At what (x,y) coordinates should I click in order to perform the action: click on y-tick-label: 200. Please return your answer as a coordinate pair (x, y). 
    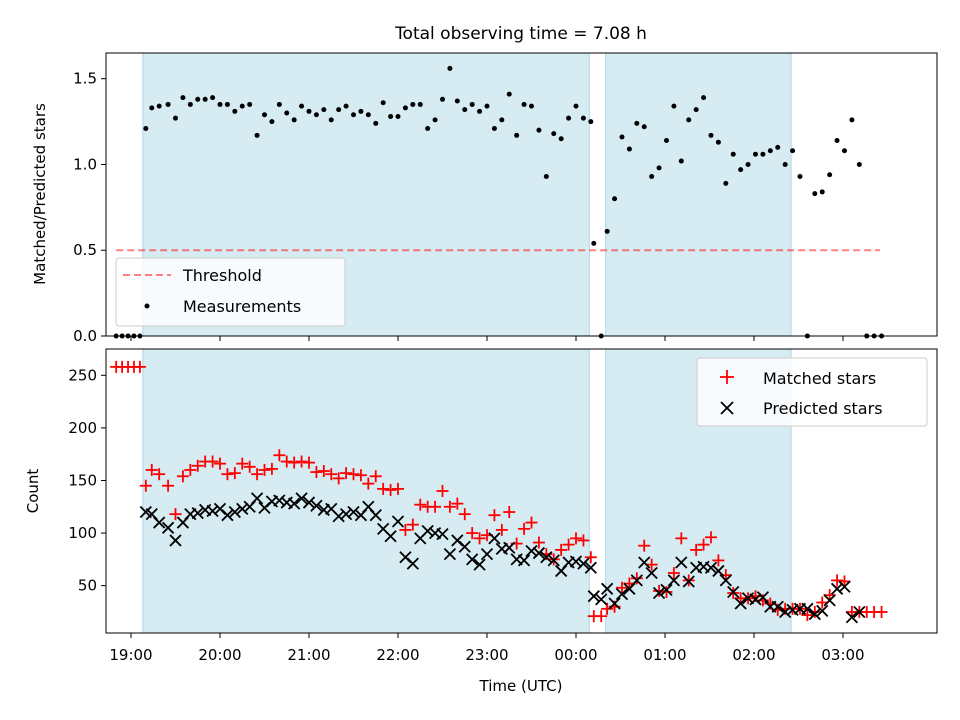
    Looking at the image, I should click on (82, 428).